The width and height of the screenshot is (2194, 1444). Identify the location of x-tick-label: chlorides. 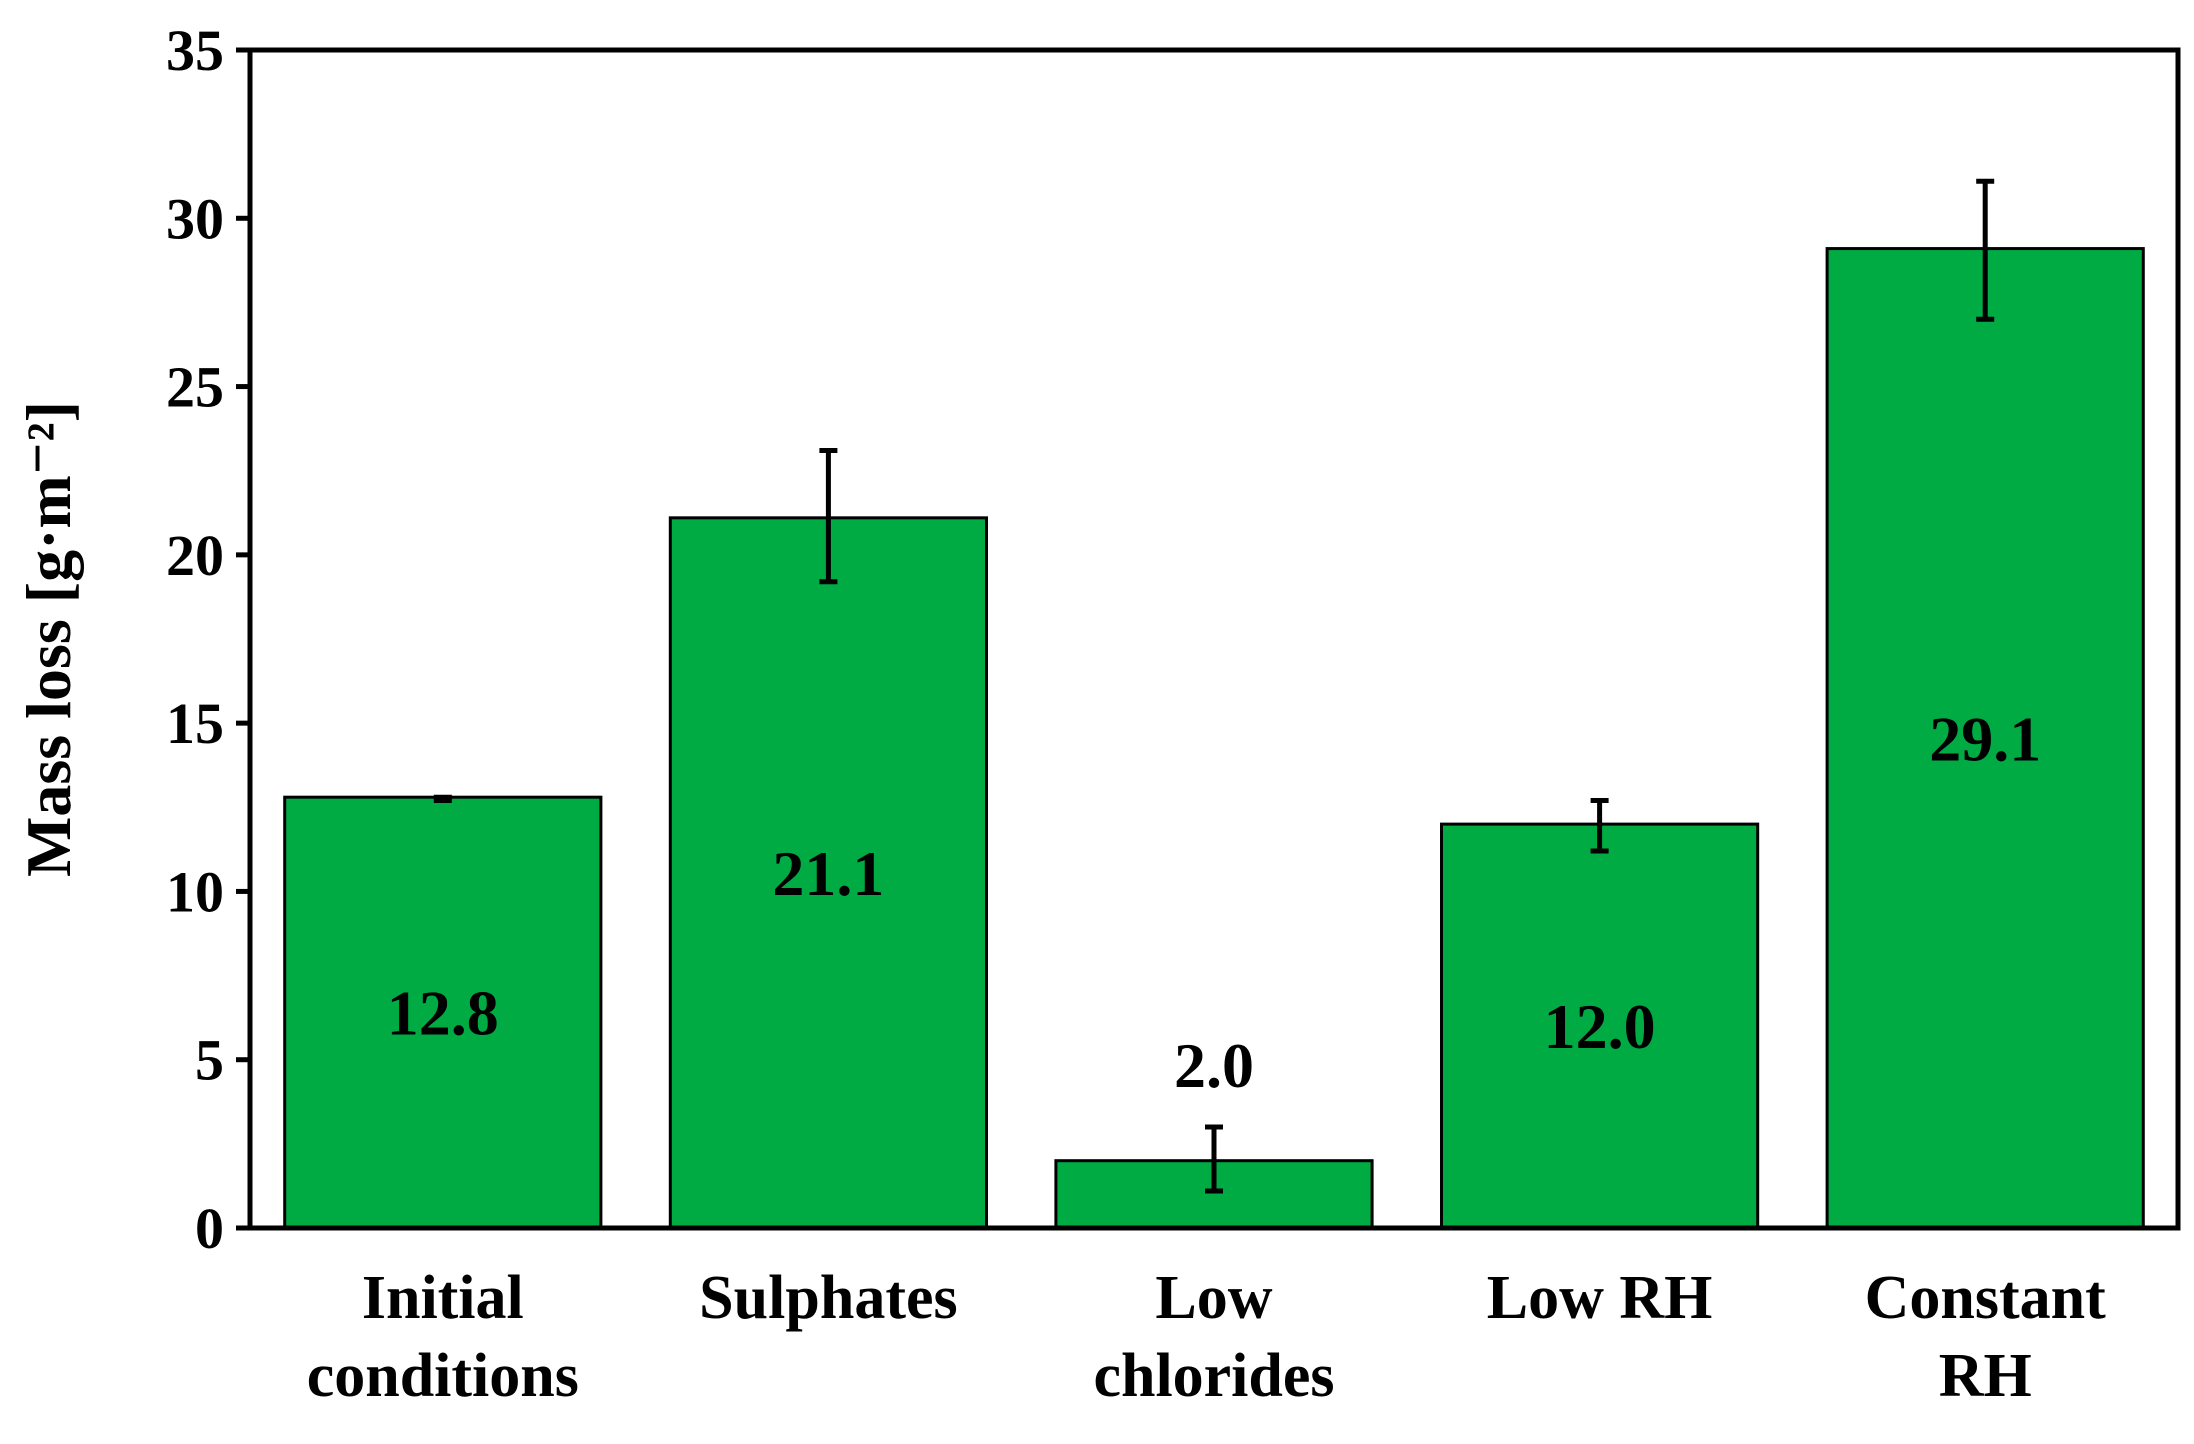
(1213, 1376).